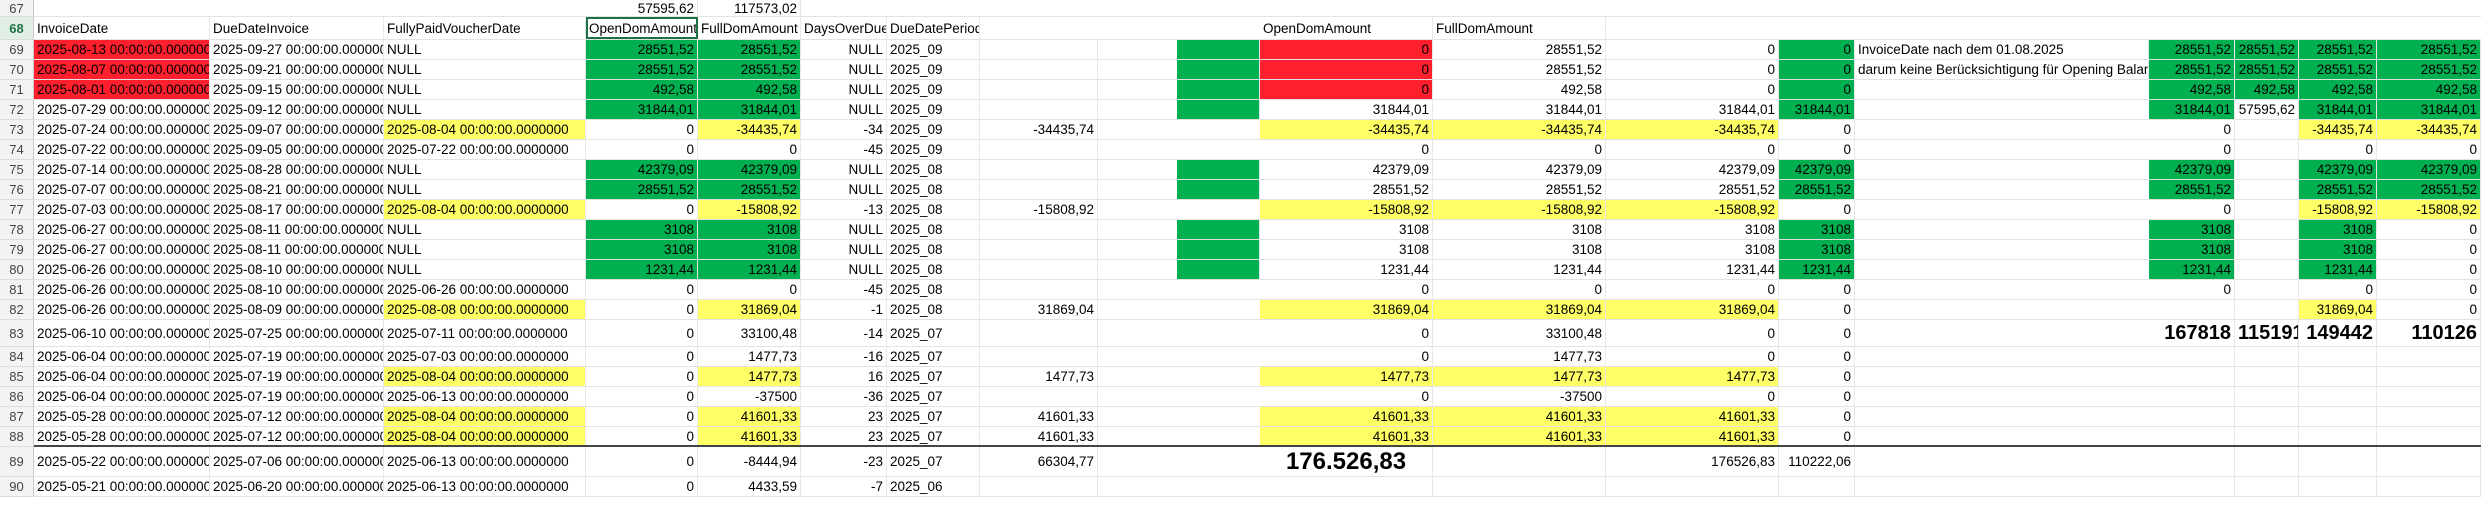  What do you see at coordinates (1692, 249) in the screenshot?
I see `cell-m: 3108` at bounding box center [1692, 249].